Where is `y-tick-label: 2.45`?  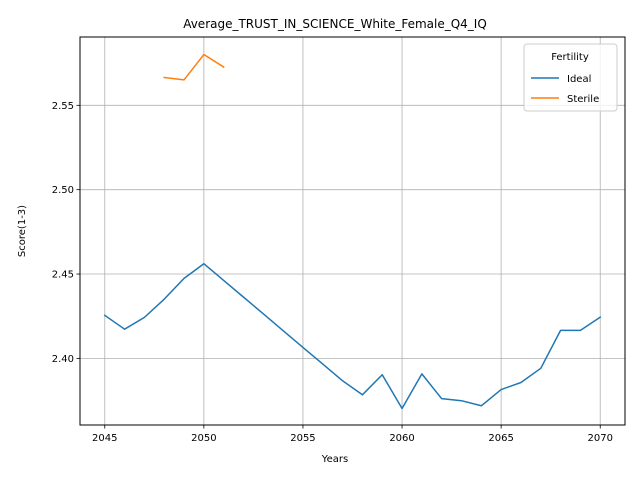 y-tick-label: 2.45 is located at coordinates (63, 275).